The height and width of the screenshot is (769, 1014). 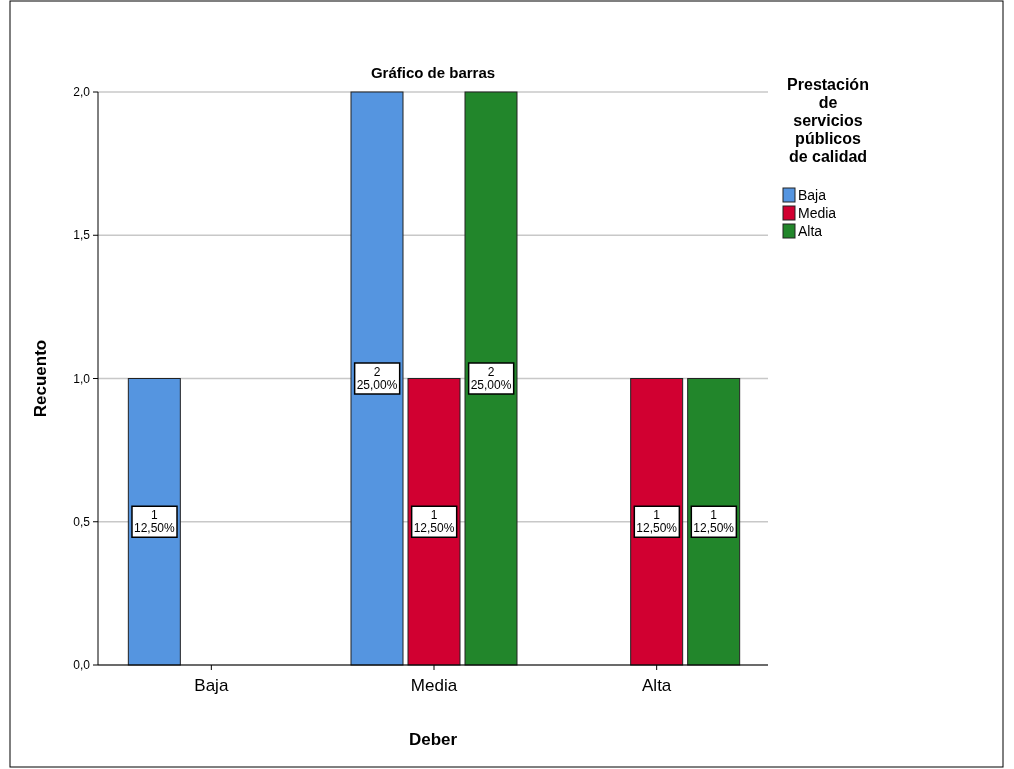 What do you see at coordinates (812, 195) in the screenshot?
I see `legend-label: Baja` at bounding box center [812, 195].